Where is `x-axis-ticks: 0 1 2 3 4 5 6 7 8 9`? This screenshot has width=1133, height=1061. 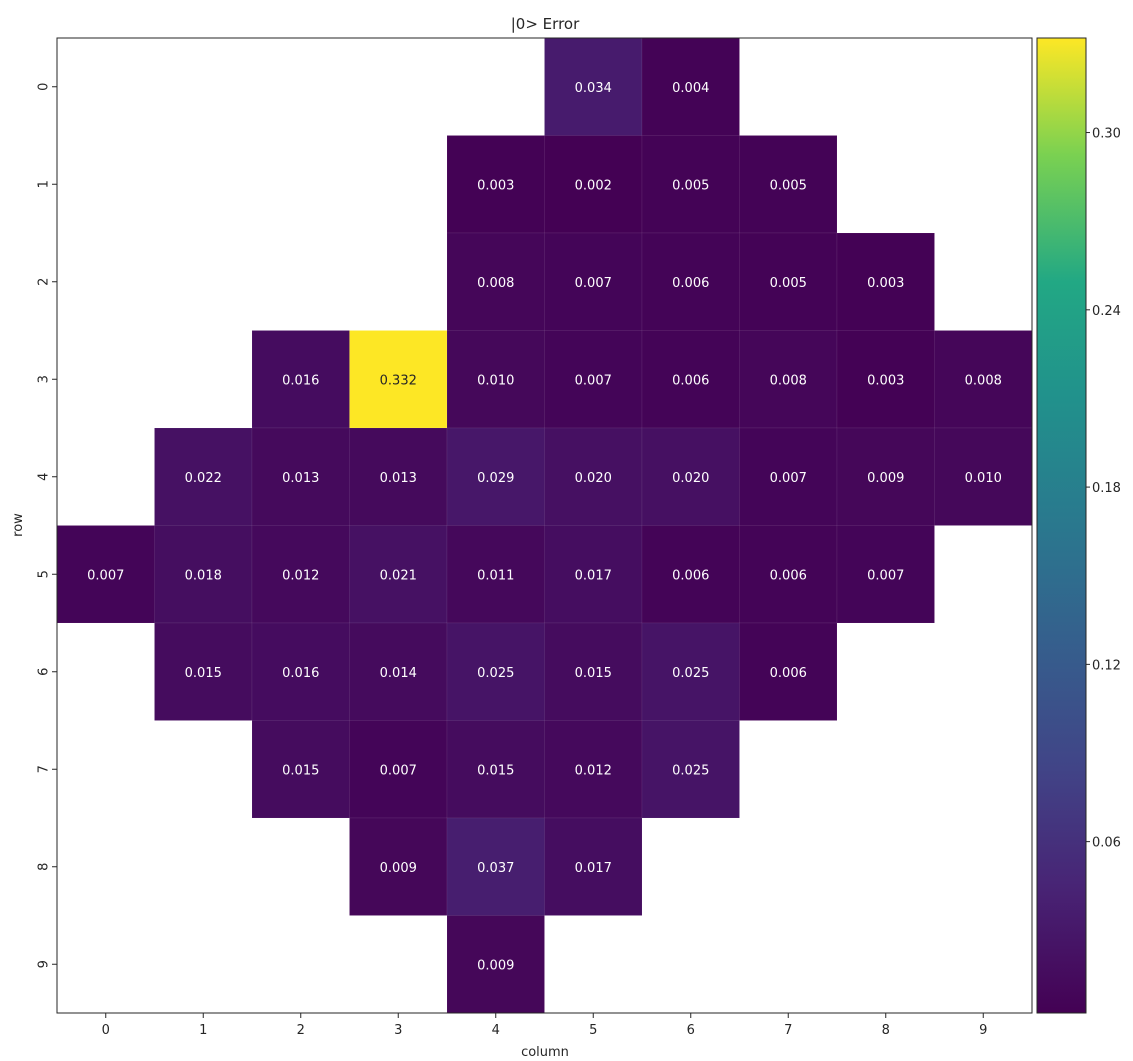 x-axis-ticks: 0 1 2 3 4 5 6 7 8 9 is located at coordinates (544, 1025).